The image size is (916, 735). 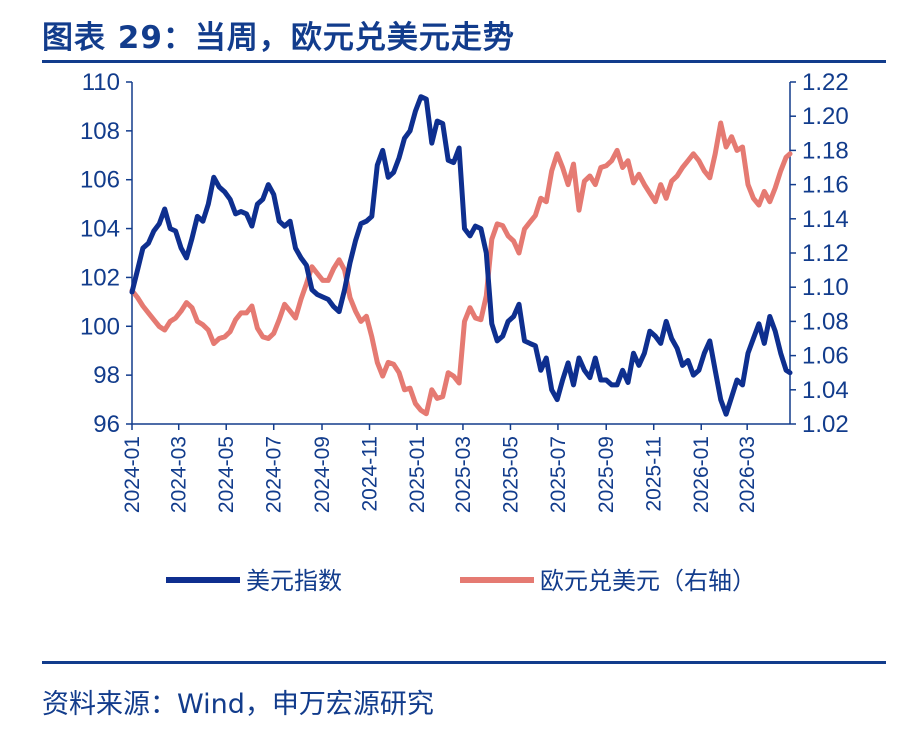 What do you see at coordinates (825, 219) in the screenshot?
I see `right-tick-label: 1.14` at bounding box center [825, 219].